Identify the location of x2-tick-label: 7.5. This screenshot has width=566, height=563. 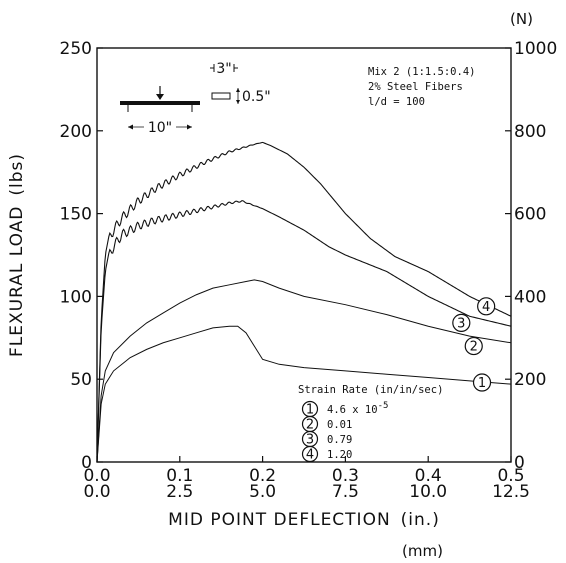
(345, 492).